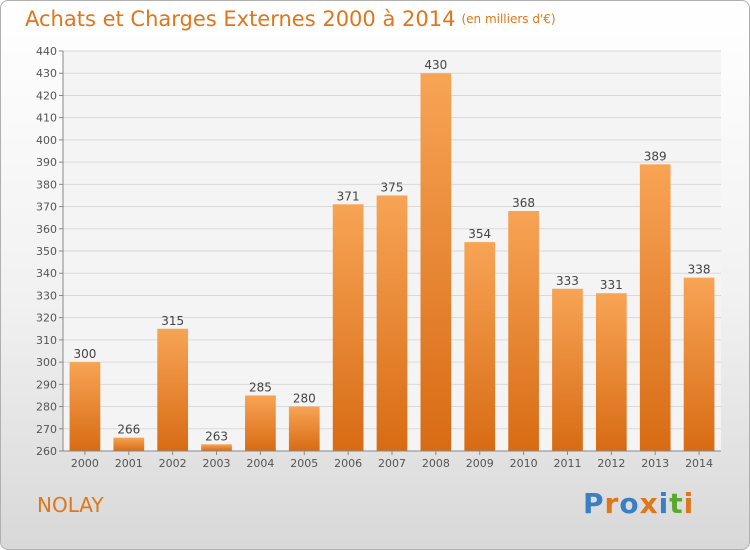 This screenshot has width=750, height=550. What do you see at coordinates (508, 19) in the screenshot?
I see `chart-unit-label: (en milliers d'€)` at bounding box center [508, 19].